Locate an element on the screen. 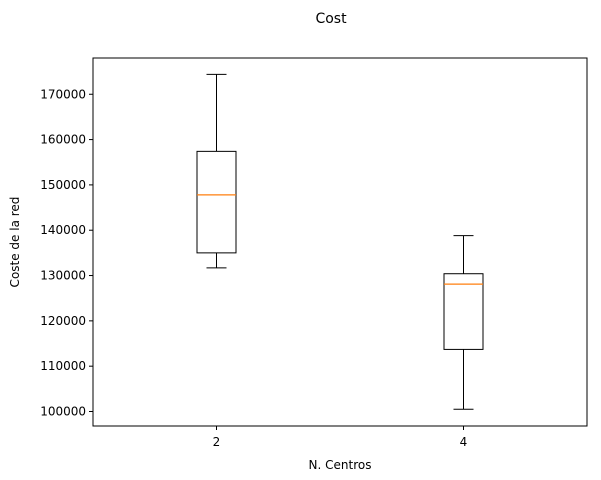 Image resolution: width=601 pixels, height=480 pixels. y-tick-label: 100000 is located at coordinates (63, 411).